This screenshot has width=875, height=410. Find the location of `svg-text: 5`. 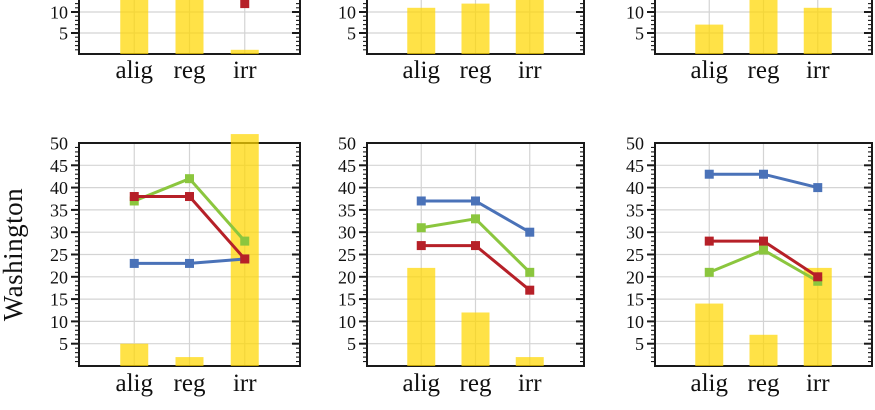

svg-text: 5 is located at coordinates (639, 34).